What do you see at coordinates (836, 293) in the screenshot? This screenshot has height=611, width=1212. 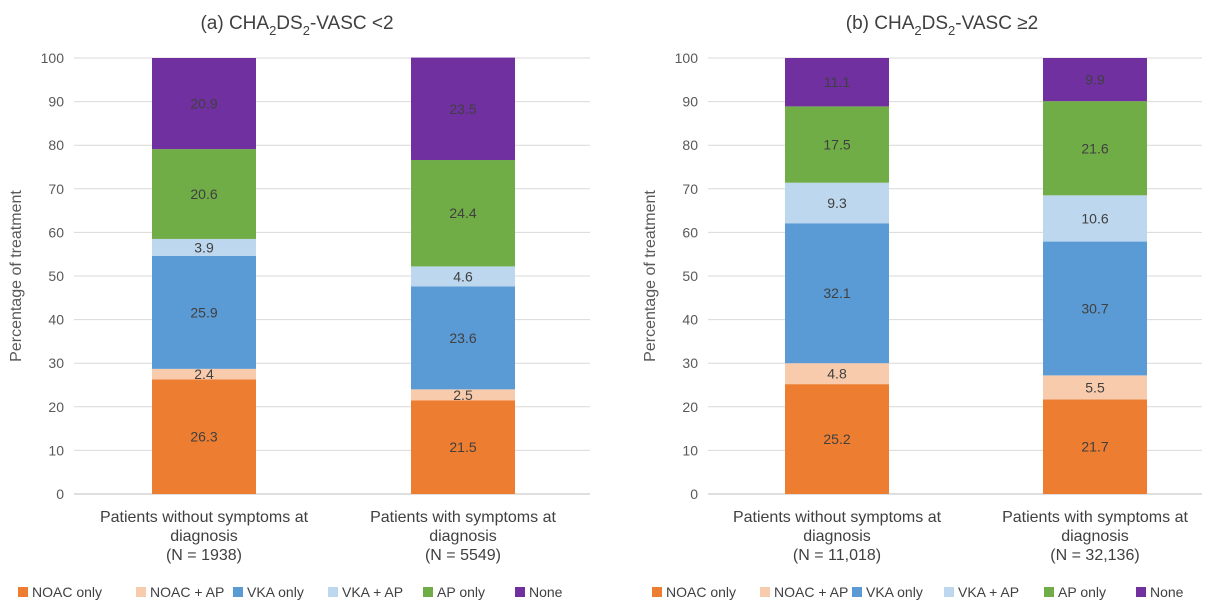 I see `data-label: 32.1` at bounding box center [836, 293].